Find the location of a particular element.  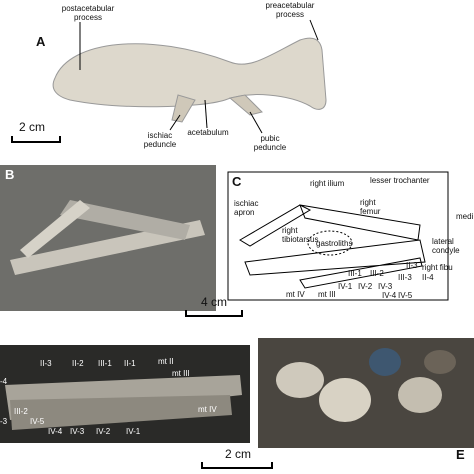

label: gastroliths is located at coordinates (334, 243).